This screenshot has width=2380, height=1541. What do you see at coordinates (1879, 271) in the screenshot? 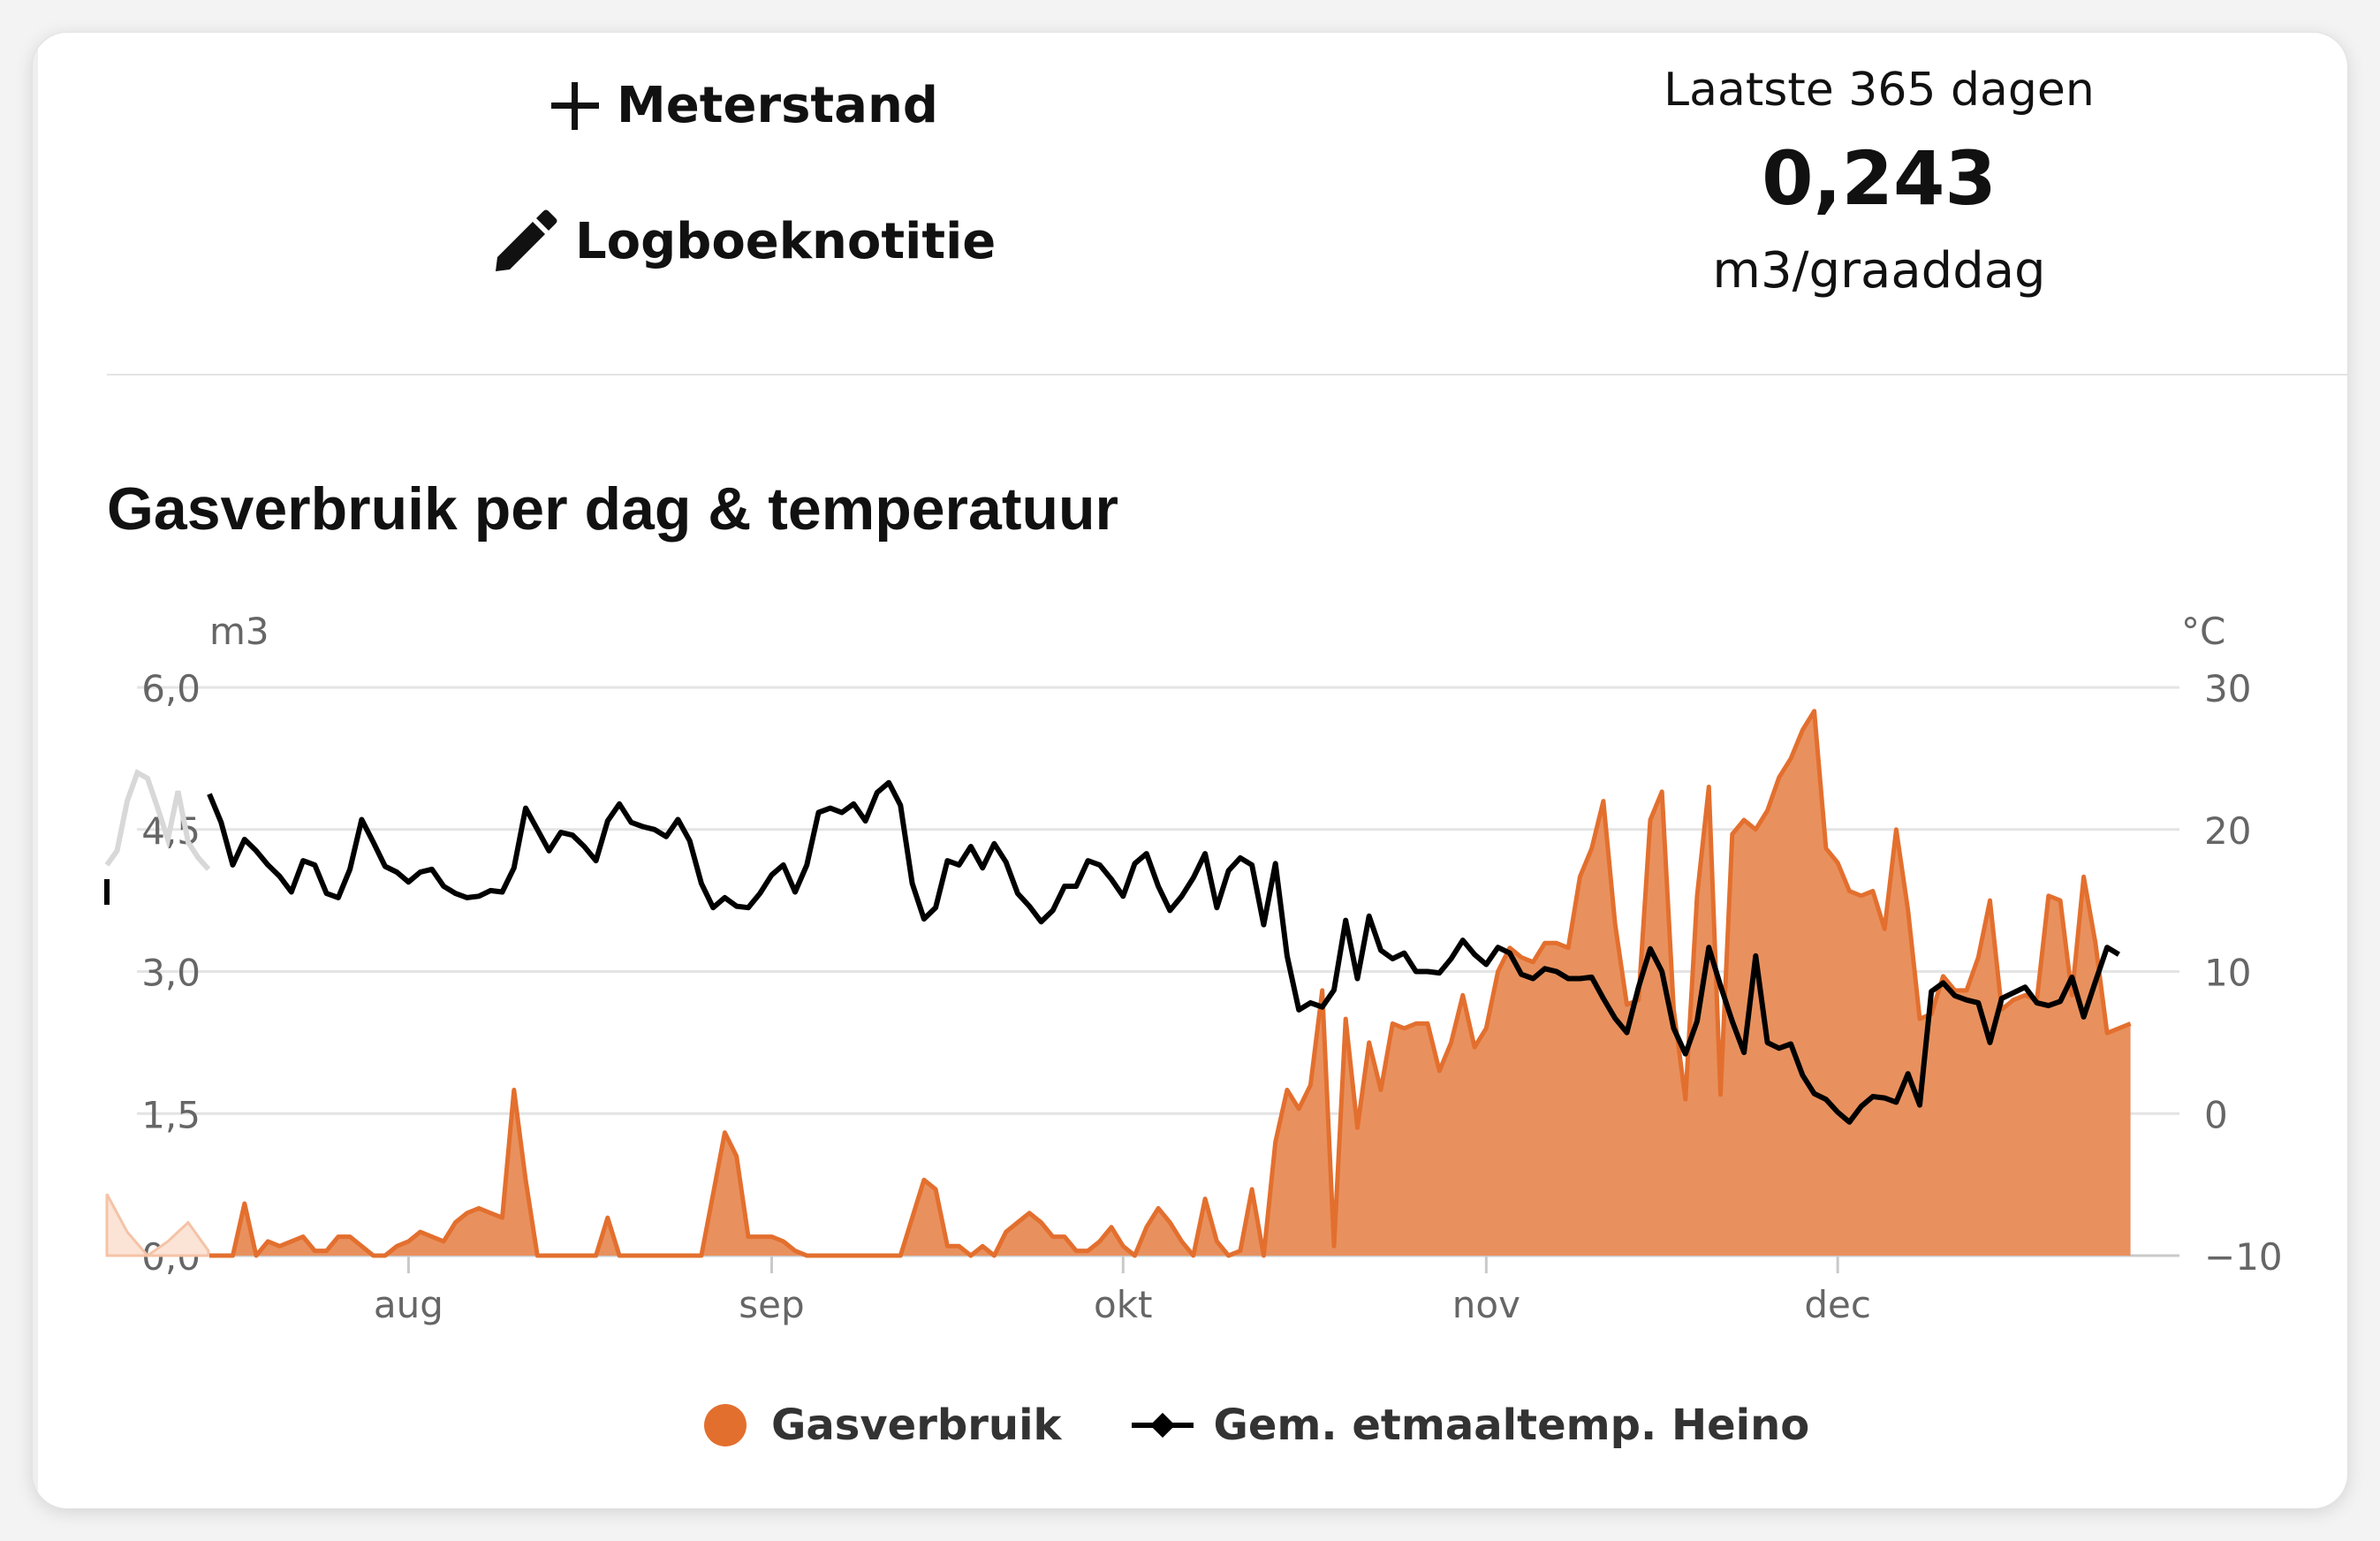
I see `stat-unit: m3/graaddag` at bounding box center [1879, 271].